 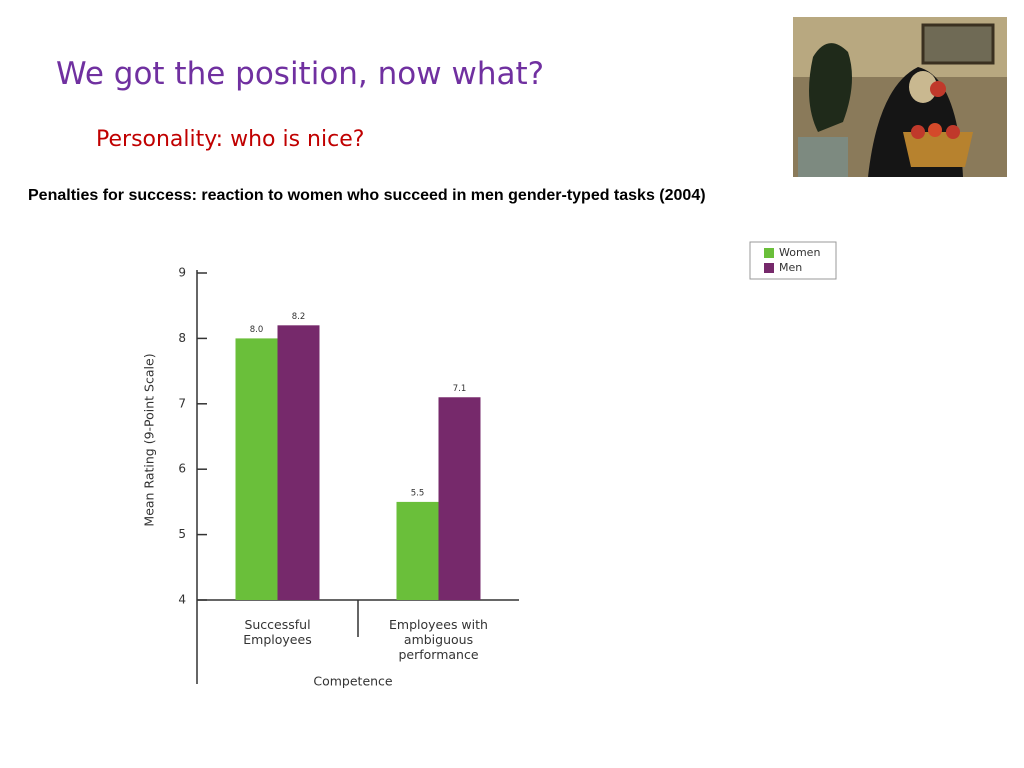 What do you see at coordinates (299, 317) in the screenshot?
I see `value-label: 8.2` at bounding box center [299, 317].